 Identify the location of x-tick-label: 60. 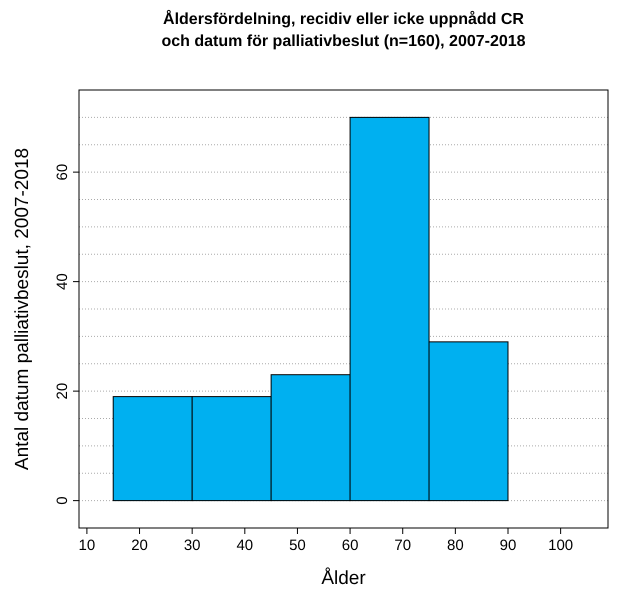
(350, 545).